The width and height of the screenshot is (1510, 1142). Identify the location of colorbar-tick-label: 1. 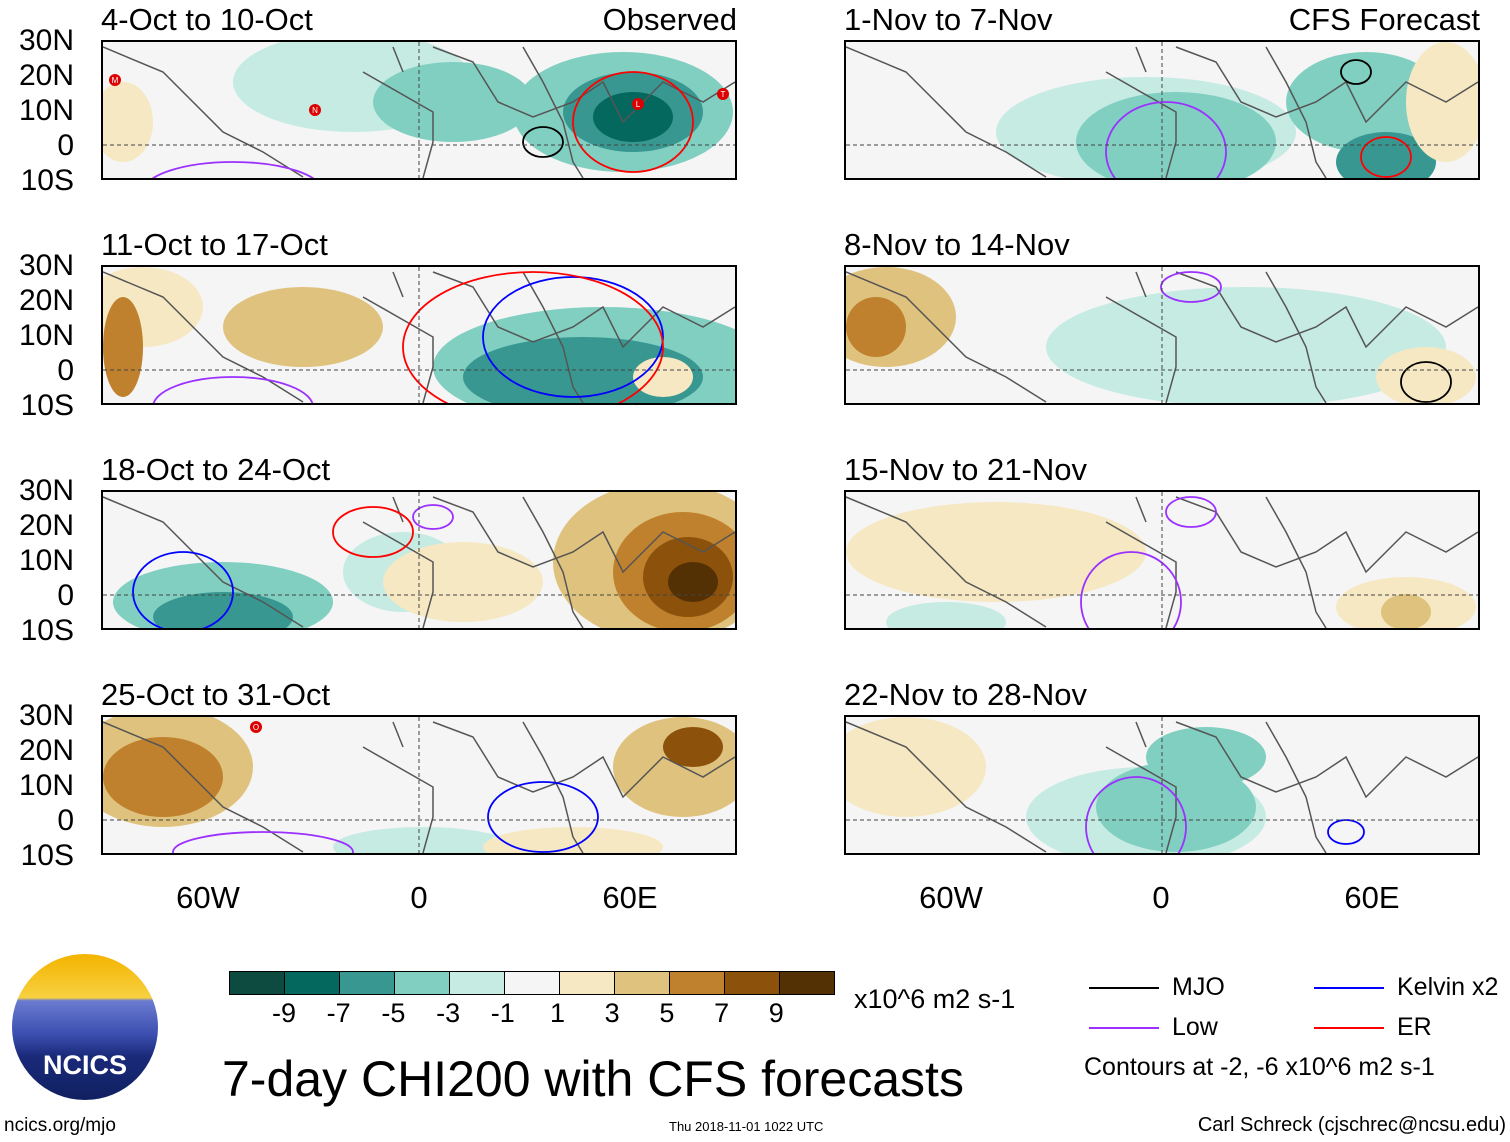
(557, 1013).